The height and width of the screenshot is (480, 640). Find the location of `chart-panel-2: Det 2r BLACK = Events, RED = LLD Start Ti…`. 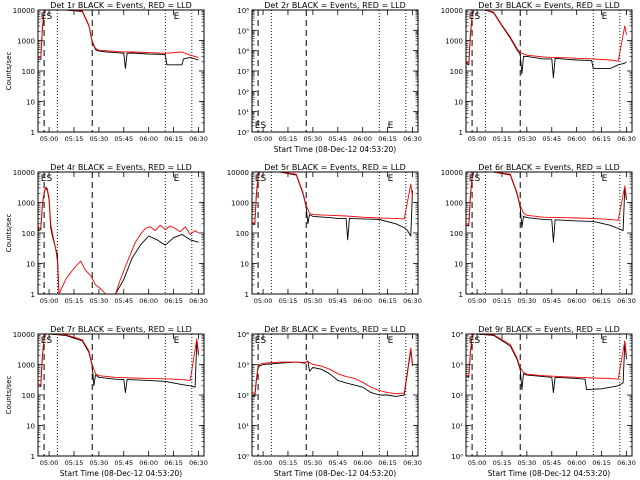

chart-panel-2: Det 2r BLACK = Events, RED = LLD Start Ti… is located at coordinates (329, 77).